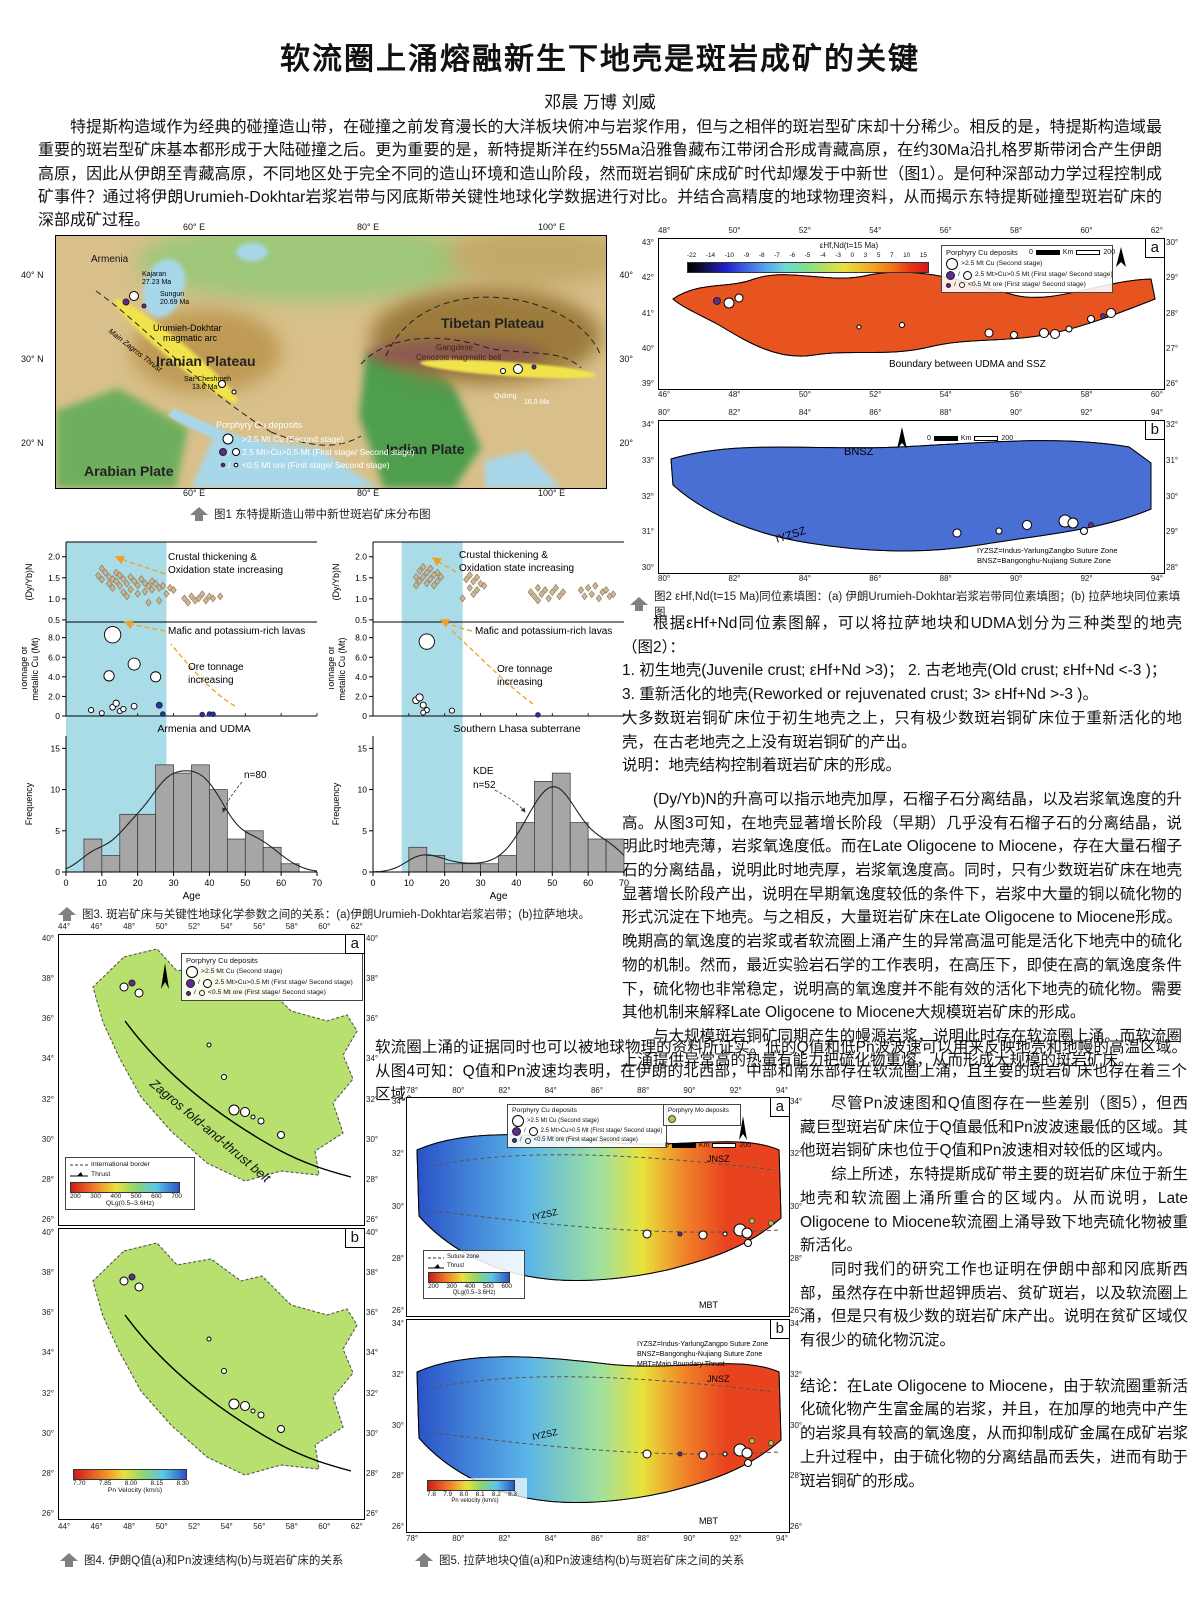 The width and height of the screenshot is (1200, 1600). Describe the element at coordinates (1086, 578) in the screenshot. I see `axis-tick: 92°` at that location.